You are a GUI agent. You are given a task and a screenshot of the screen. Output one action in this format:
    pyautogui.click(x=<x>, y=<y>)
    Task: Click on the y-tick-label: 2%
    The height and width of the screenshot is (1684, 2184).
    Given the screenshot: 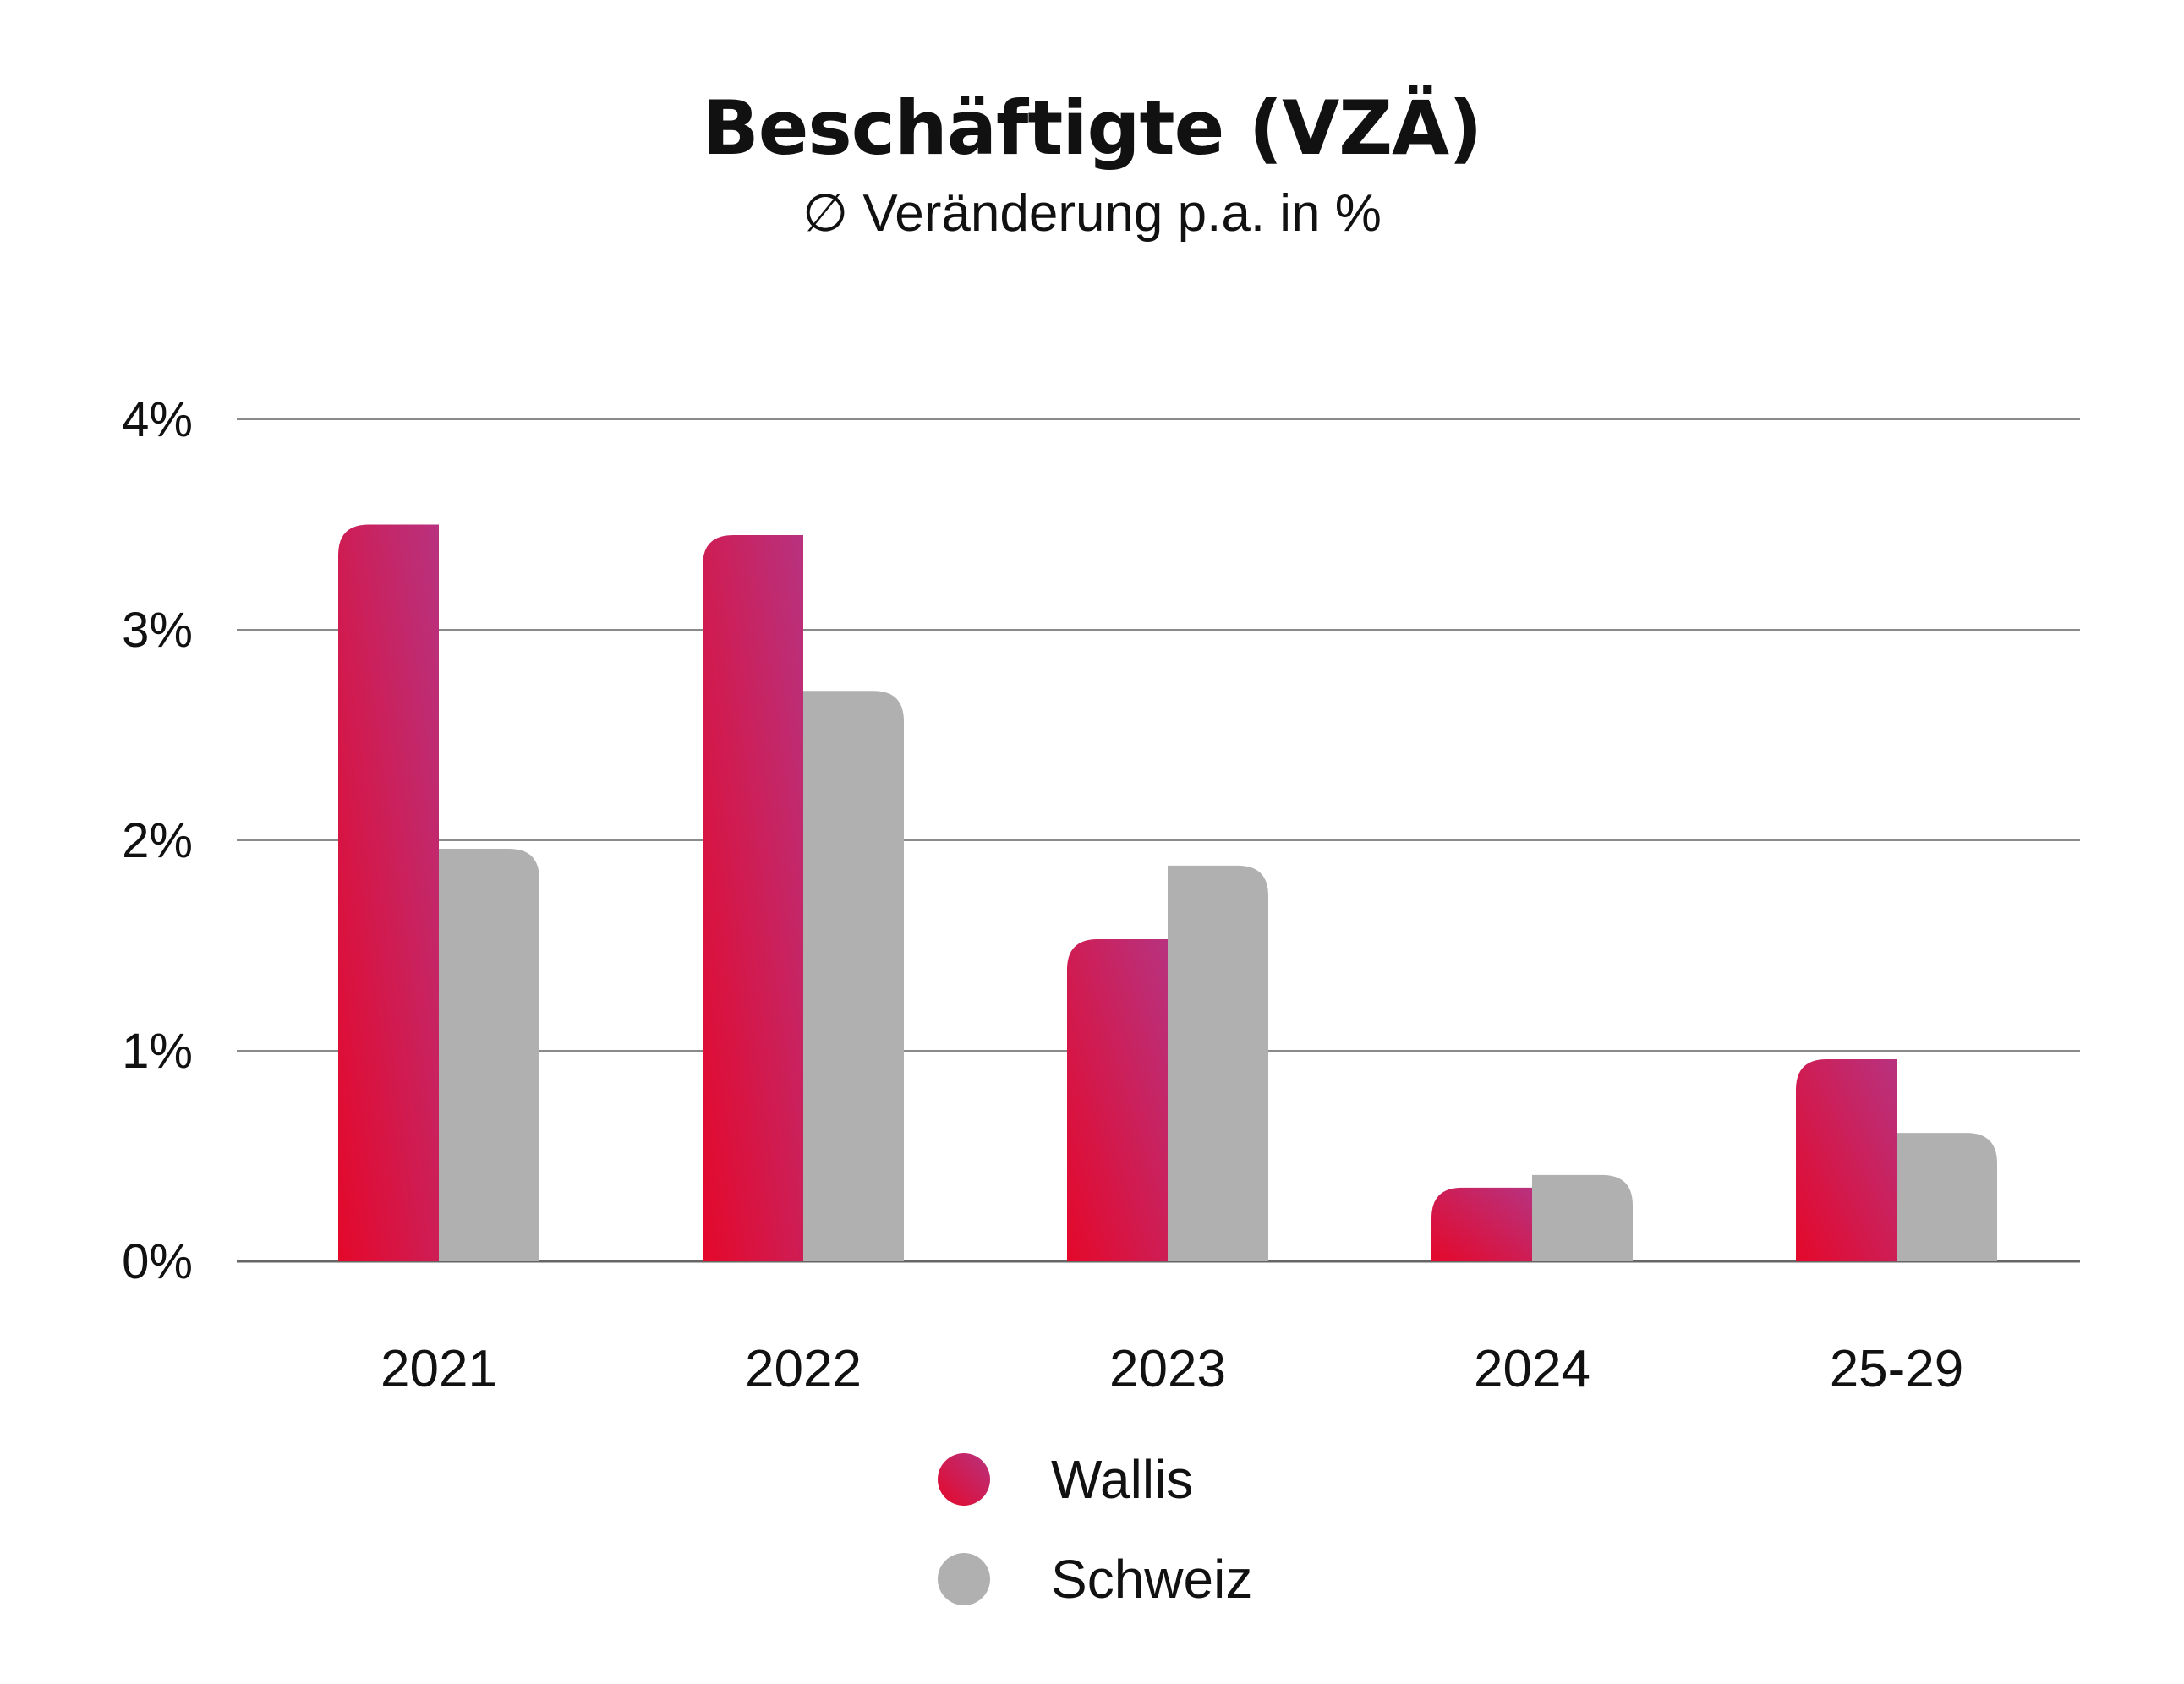 What is the action you would take?
    pyautogui.click(x=157, y=840)
    